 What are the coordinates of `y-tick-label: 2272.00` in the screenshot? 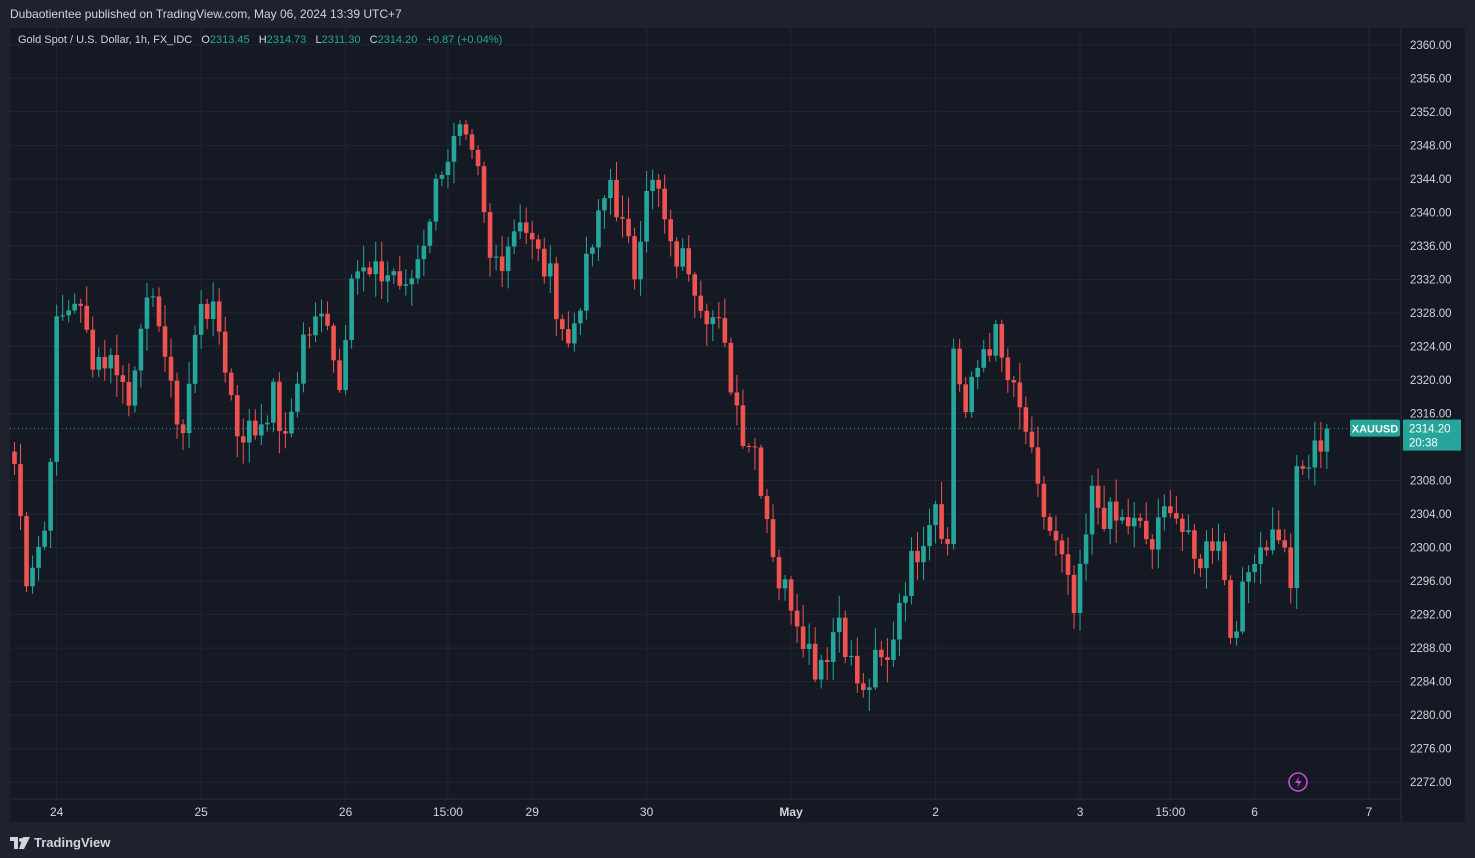 It's located at (1431, 783).